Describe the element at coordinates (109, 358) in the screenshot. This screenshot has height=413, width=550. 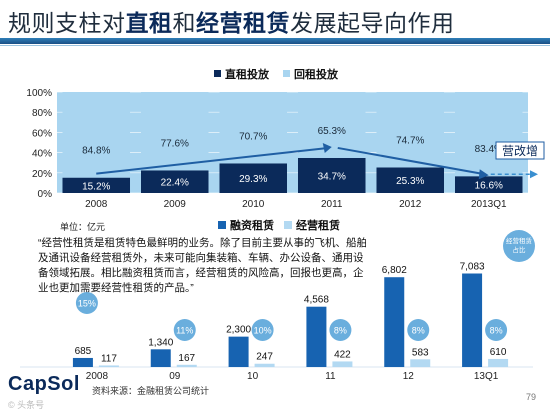
I see `data-label-operating: 117` at that location.